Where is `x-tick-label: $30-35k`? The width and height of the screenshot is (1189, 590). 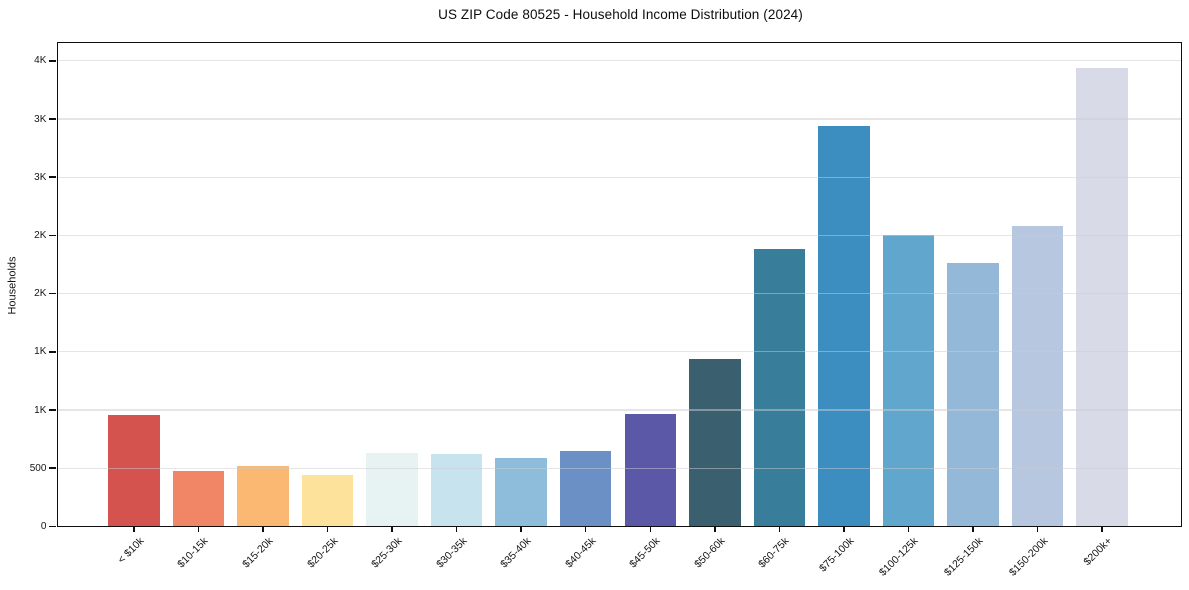 x-tick-label: $30-35k is located at coordinates (451, 553).